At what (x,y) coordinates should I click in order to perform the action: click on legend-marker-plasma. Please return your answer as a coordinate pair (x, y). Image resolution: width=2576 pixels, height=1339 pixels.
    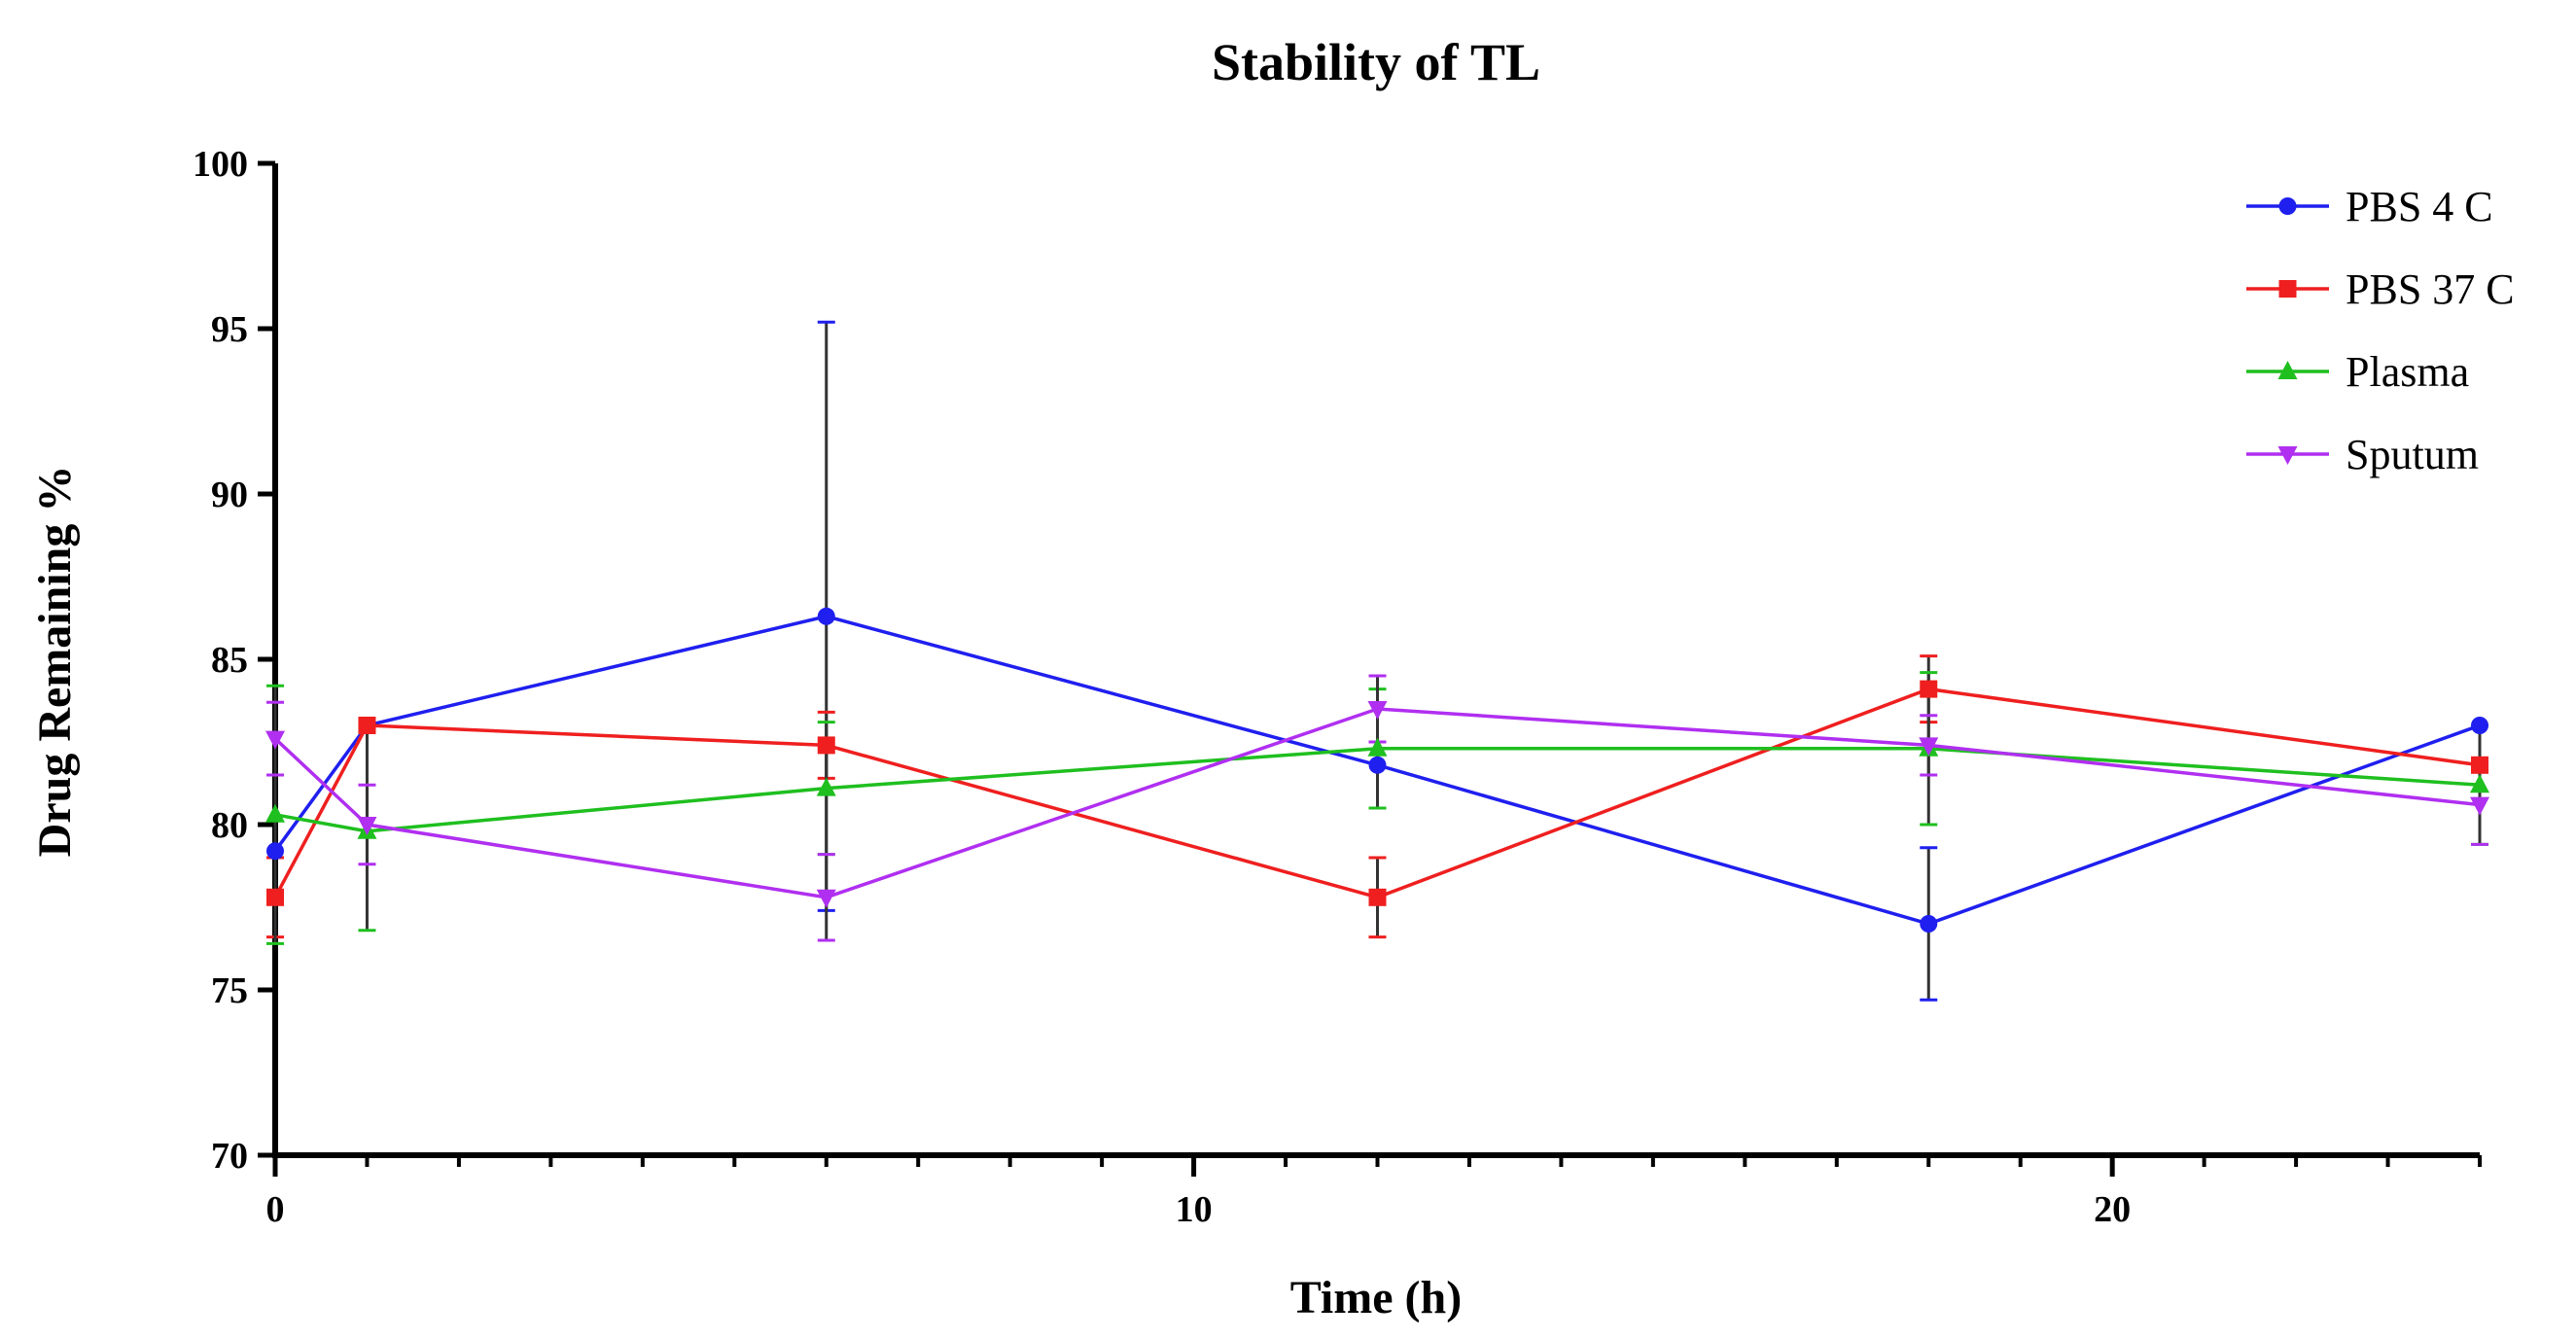
    Looking at the image, I should click on (2288, 370).